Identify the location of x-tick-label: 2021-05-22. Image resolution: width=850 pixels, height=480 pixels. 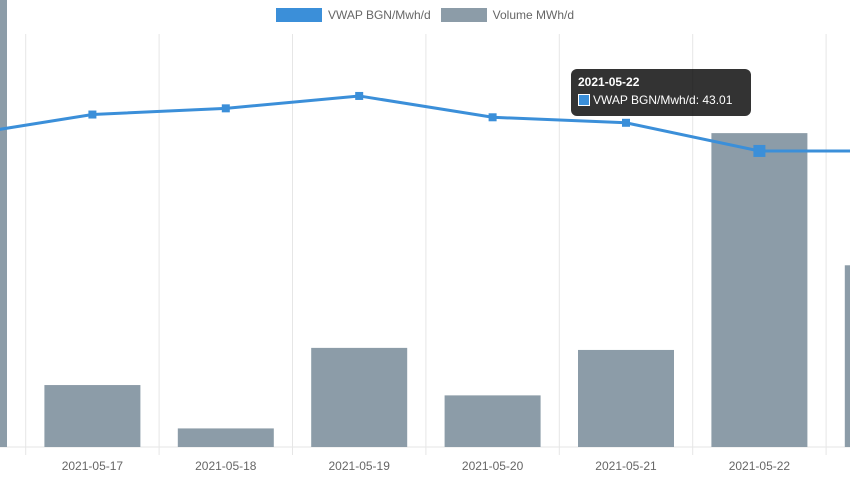
(760, 466).